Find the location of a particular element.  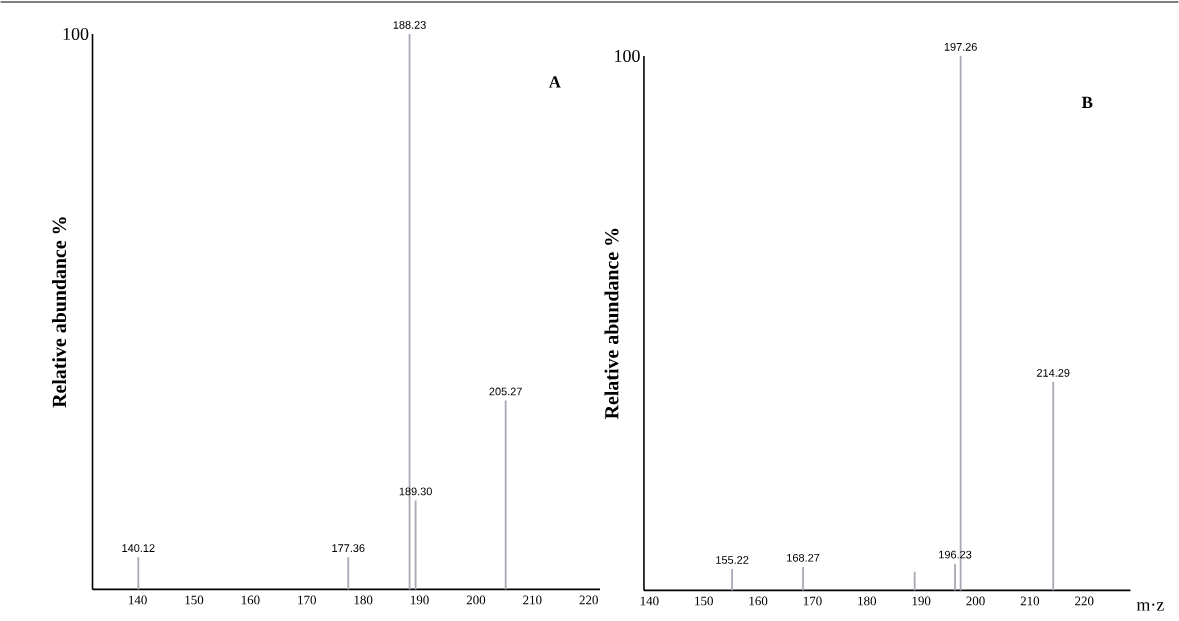

annotation: 196.23 is located at coordinates (955, 554).